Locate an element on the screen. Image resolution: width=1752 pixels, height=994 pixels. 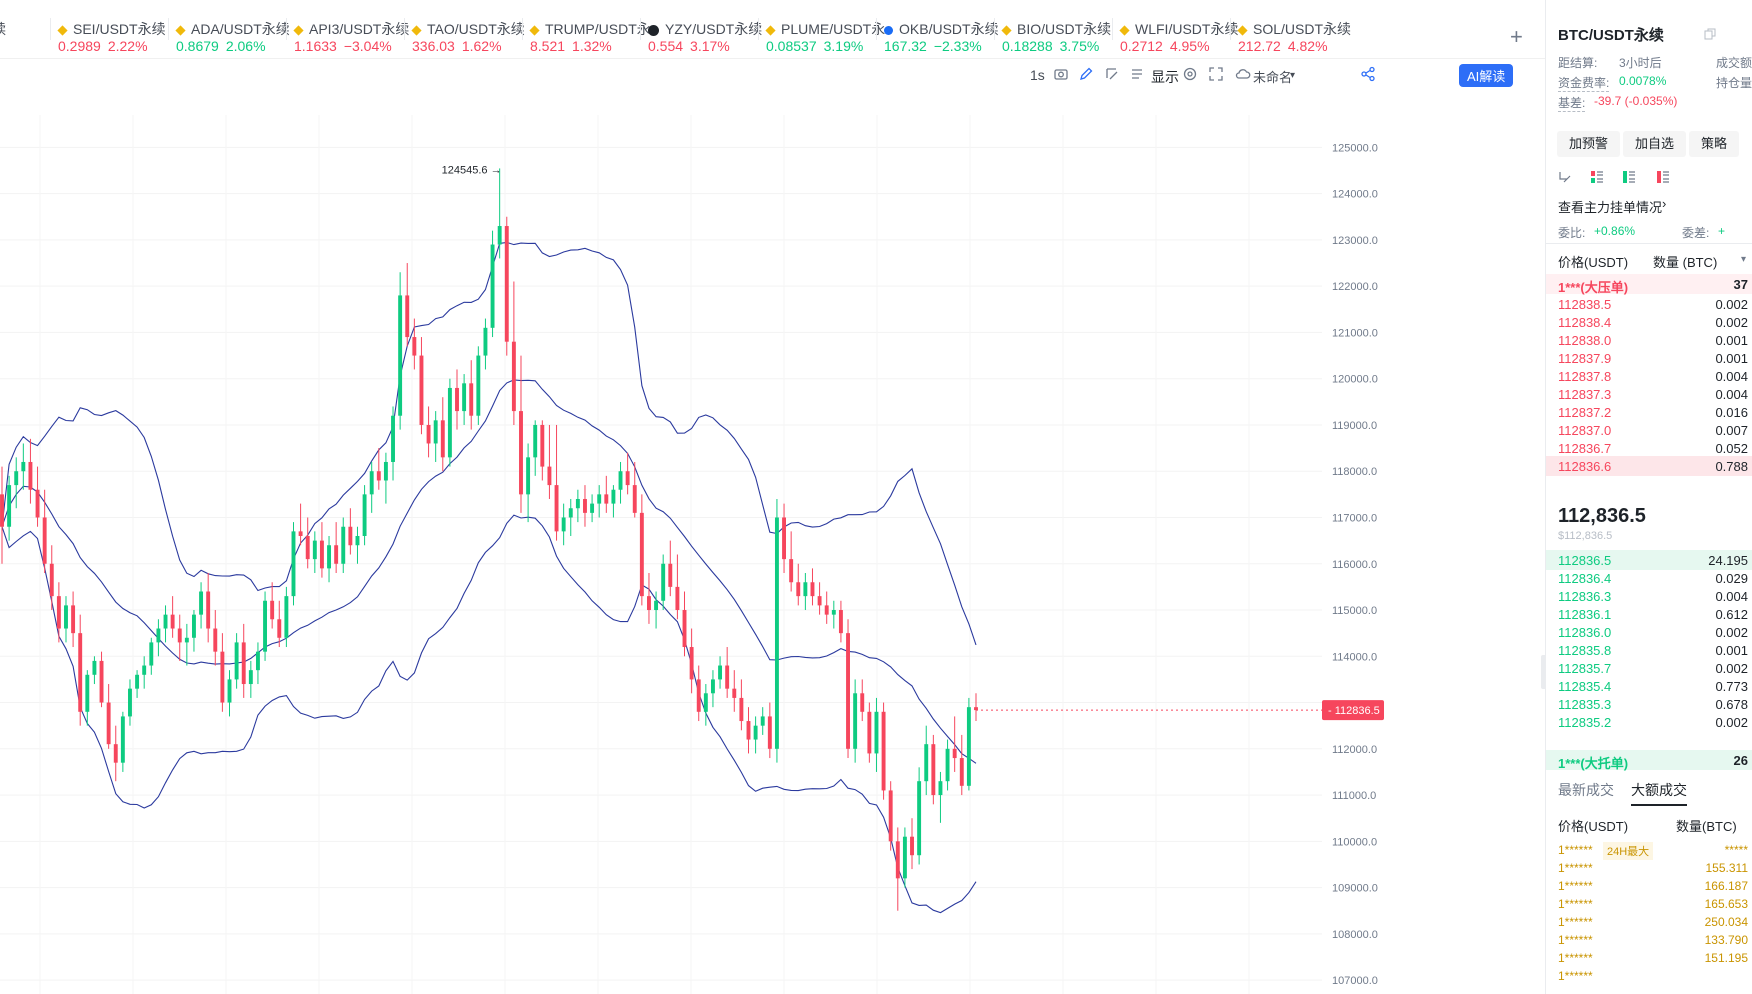
share-icon is located at coordinates (1368, 74).